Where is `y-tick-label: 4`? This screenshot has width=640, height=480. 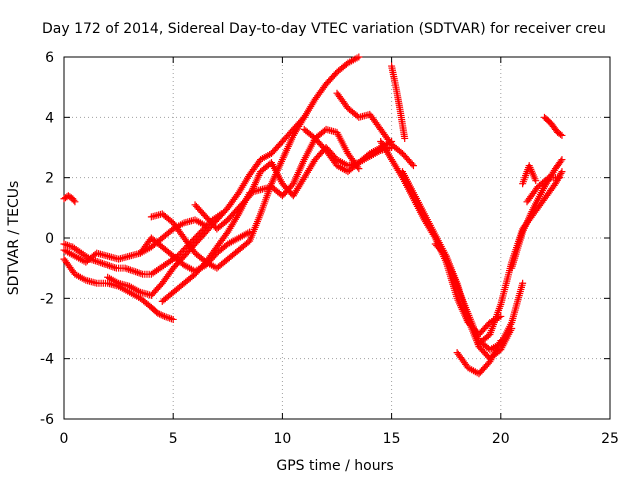 y-tick-label: 4 is located at coordinates (49, 118).